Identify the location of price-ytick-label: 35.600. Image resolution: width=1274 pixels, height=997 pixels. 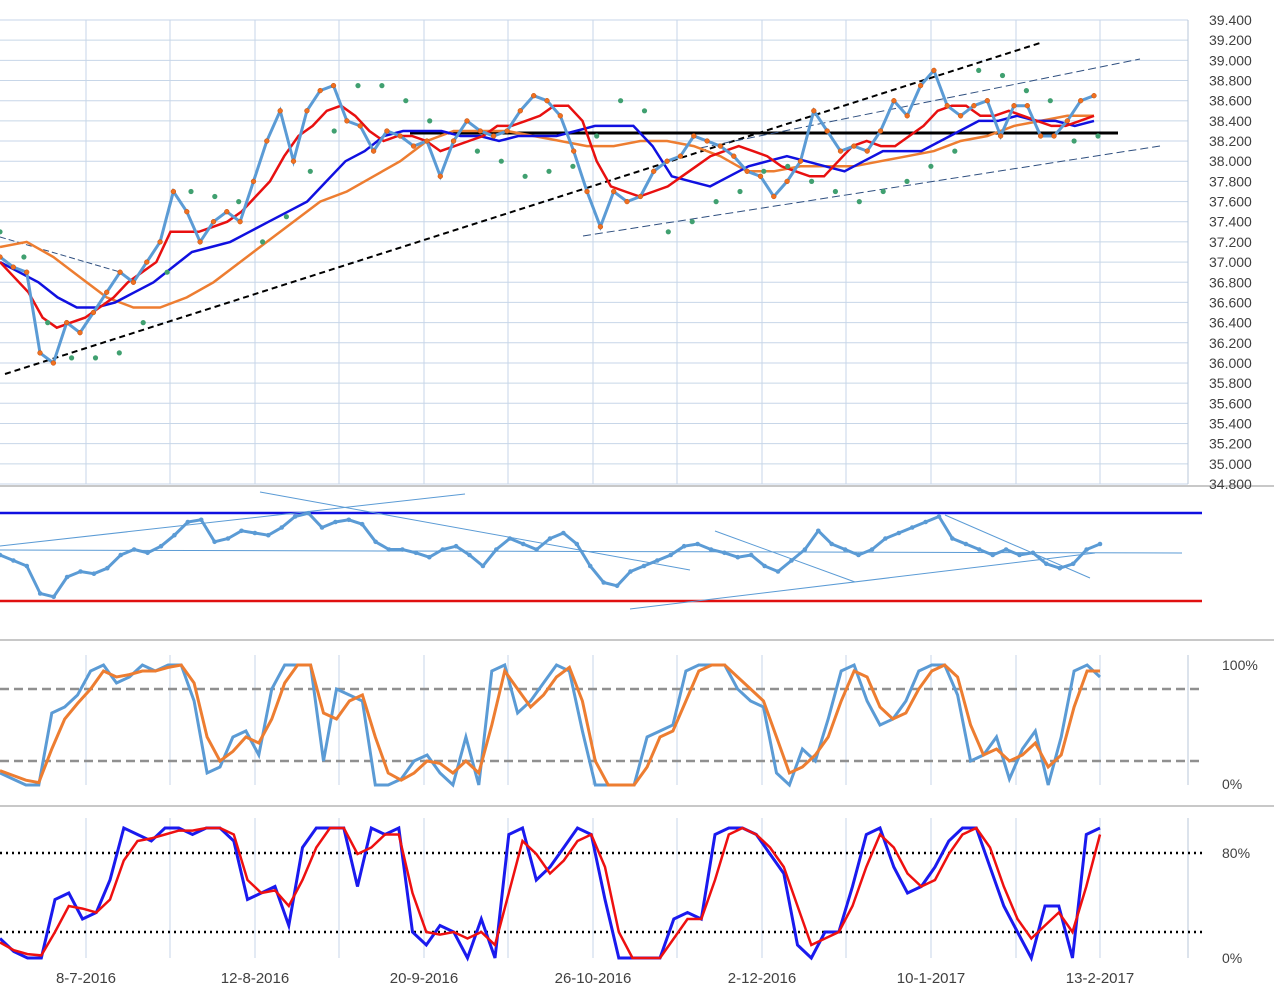
(1230, 403).